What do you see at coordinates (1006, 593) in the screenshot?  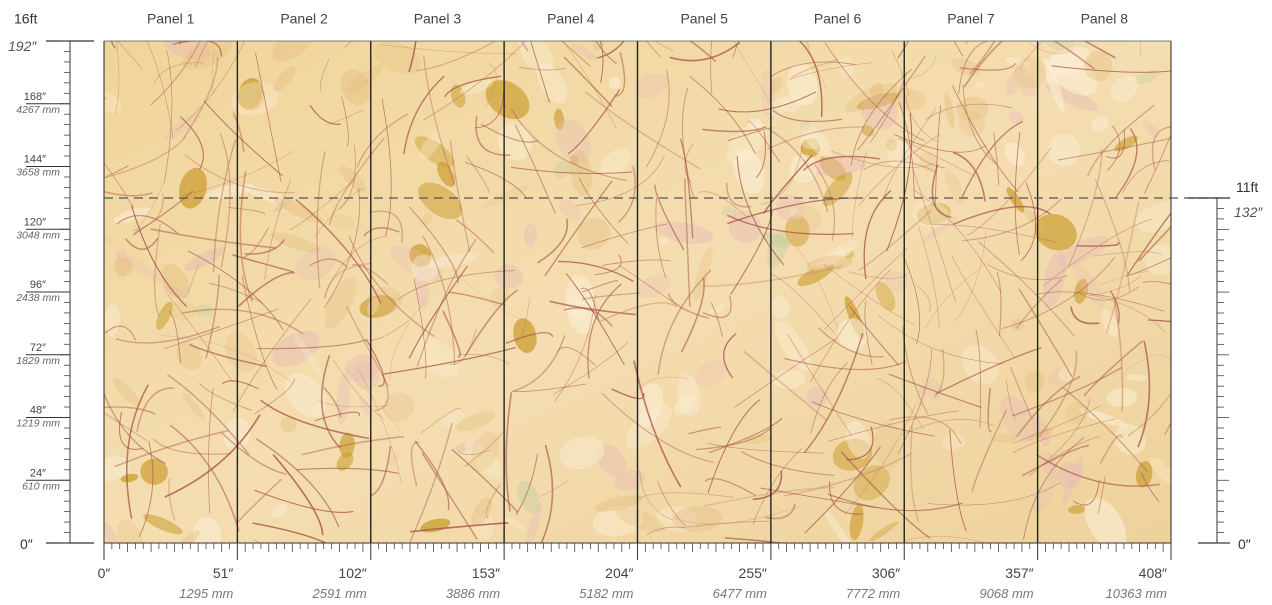 I see `bottom-tick-mm: 9068 mm` at bounding box center [1006, 593].